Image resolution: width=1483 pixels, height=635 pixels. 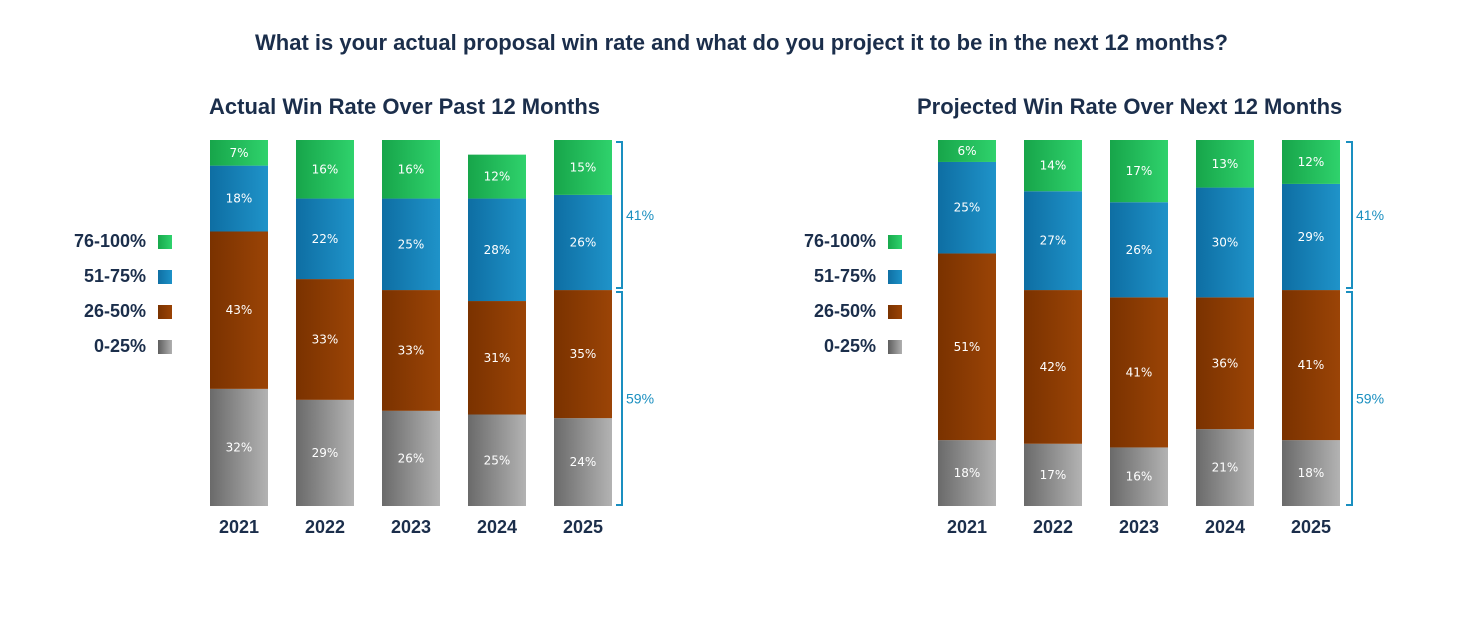 I want to click on legend-actual: 76-100% 51-75% 26-50% 0-25%, so click(x=106, y=294).